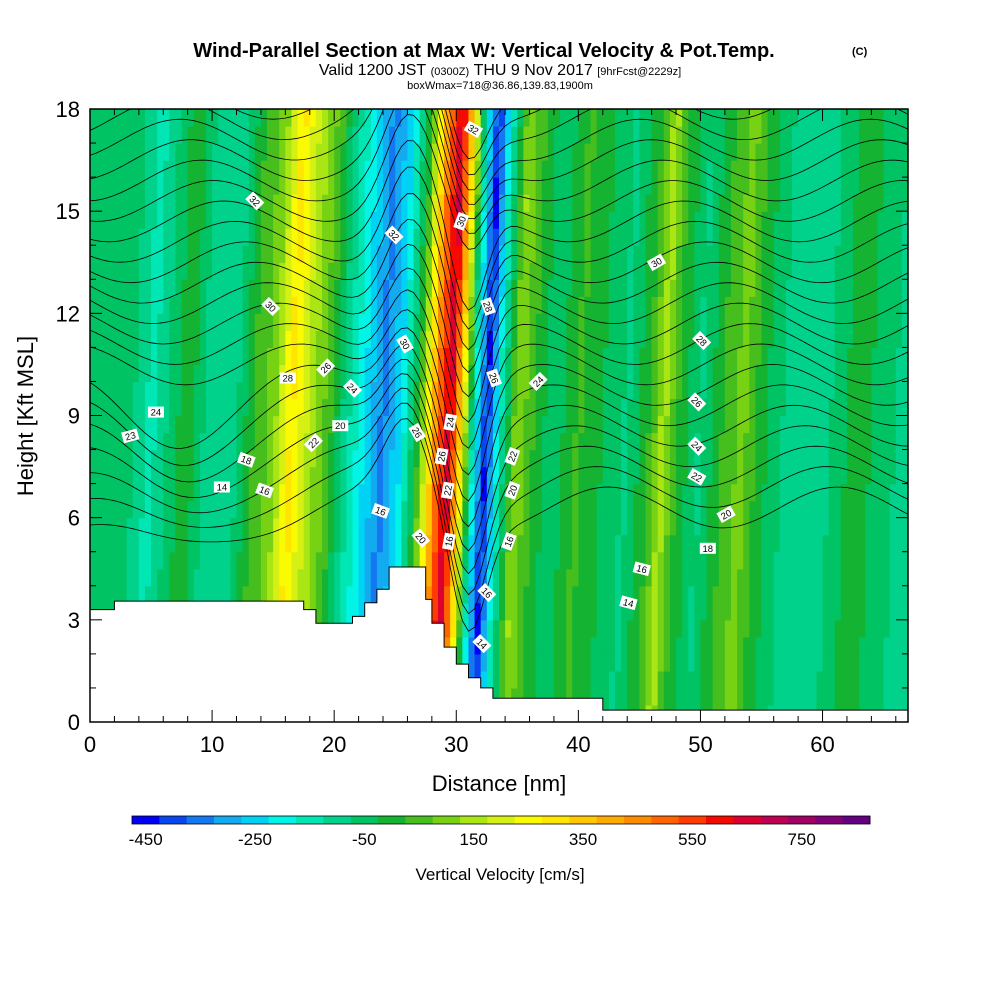  What do you see at coordinates (380, 510) in the screenshot?
I see `contour-label-background` at bounding box center [380, 510].